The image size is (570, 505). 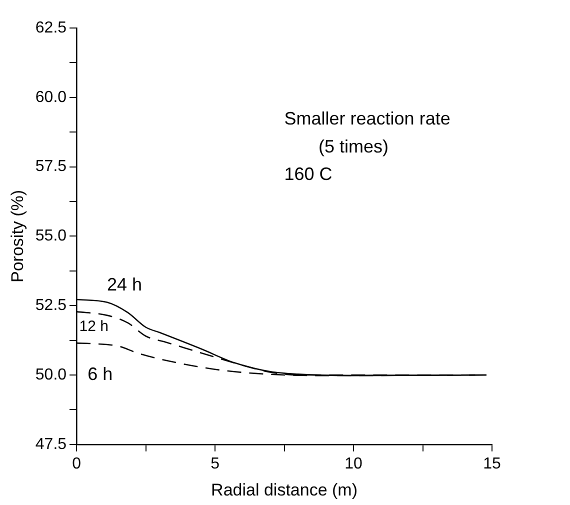 What do you see at coordinates (51, 305) in the screenshot?
I see `y-tick-label: 52.5` at bounding box center [51, 305].